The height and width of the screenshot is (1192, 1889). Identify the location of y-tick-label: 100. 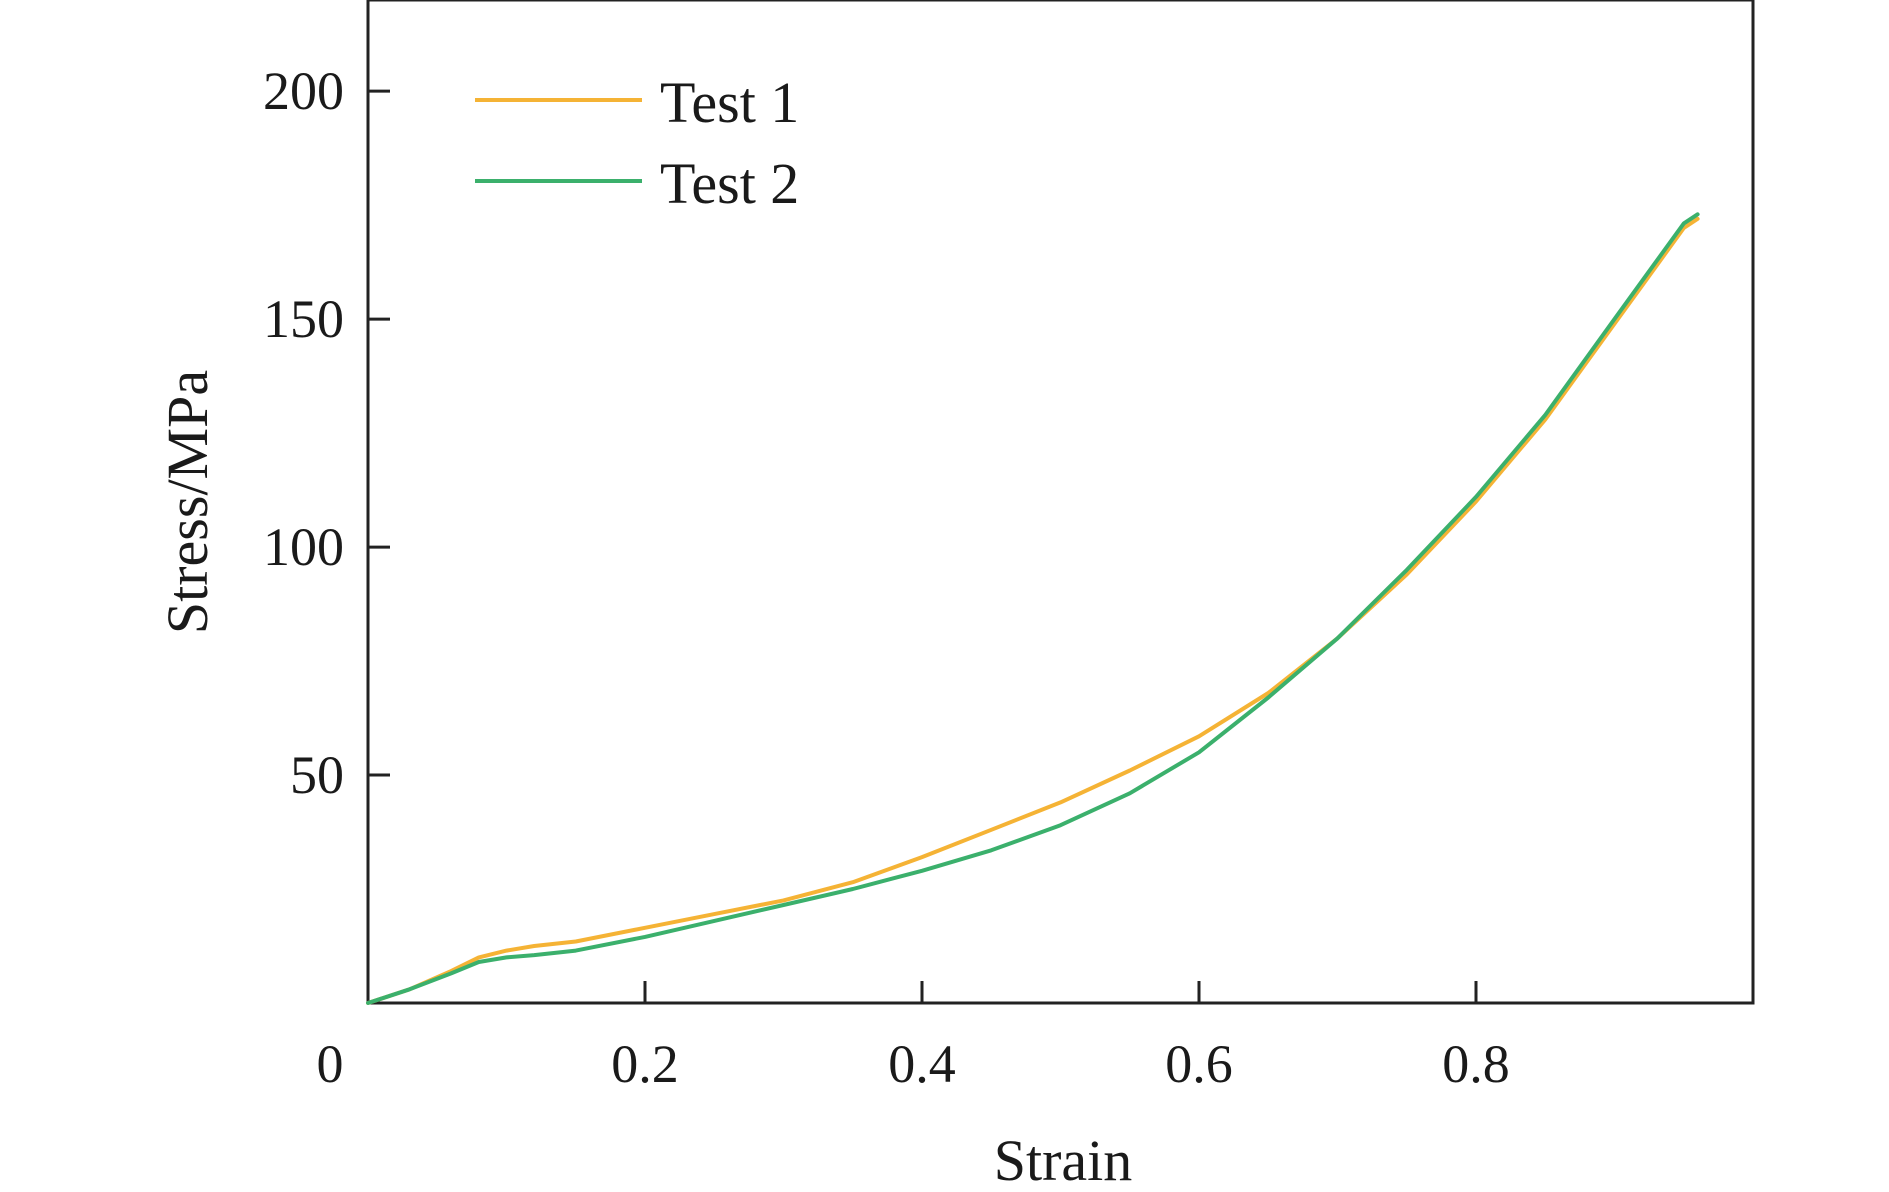
(303, 547).